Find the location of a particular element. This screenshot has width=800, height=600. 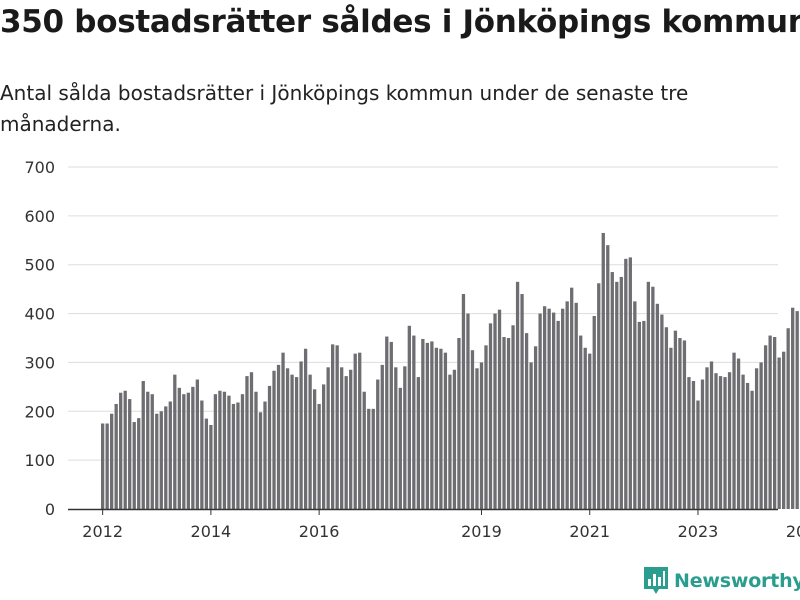

x-tick-label: 2012 is located at coordinates (102, 531).